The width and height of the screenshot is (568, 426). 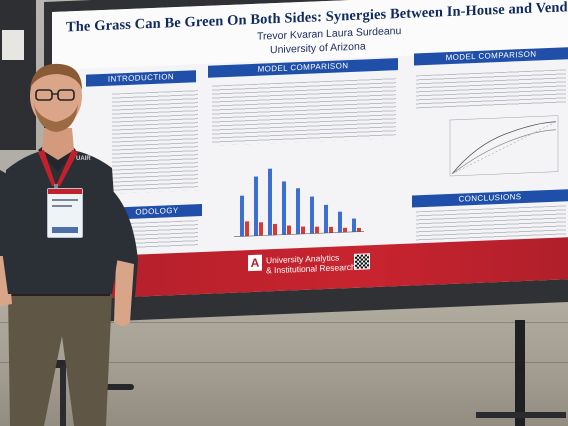 What do you see at coordinates (255, 263) in the screenshot?
I see `university-logo: A` at bounding box center [255, 263].